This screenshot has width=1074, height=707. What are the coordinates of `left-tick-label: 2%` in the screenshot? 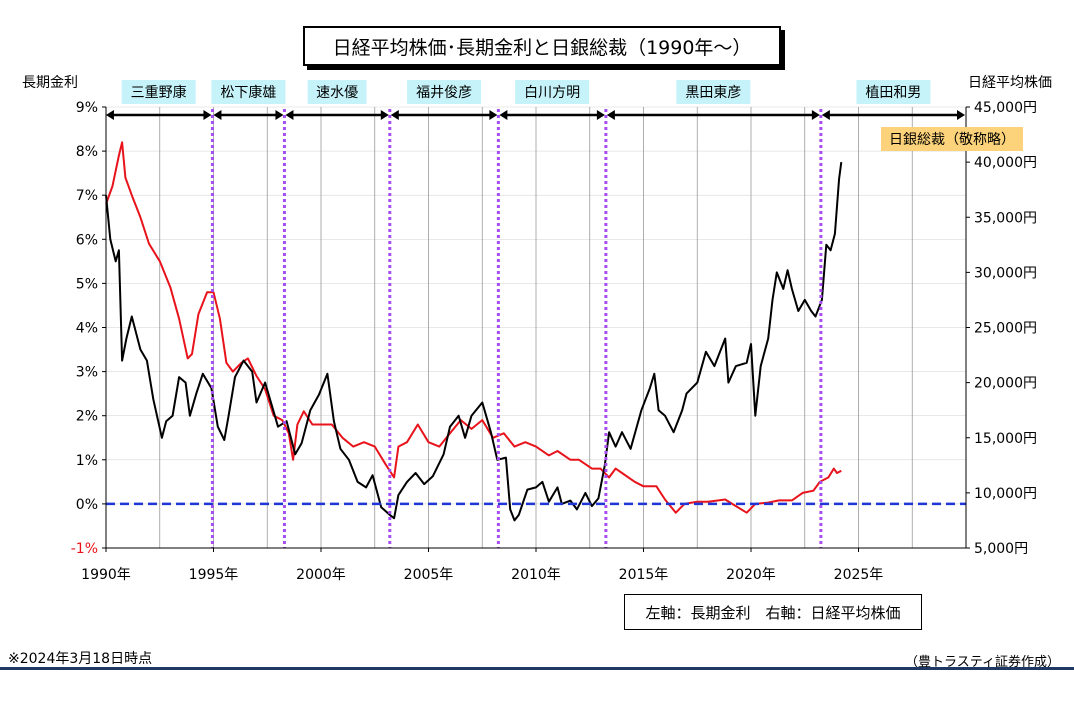 It's located at (87, 417).